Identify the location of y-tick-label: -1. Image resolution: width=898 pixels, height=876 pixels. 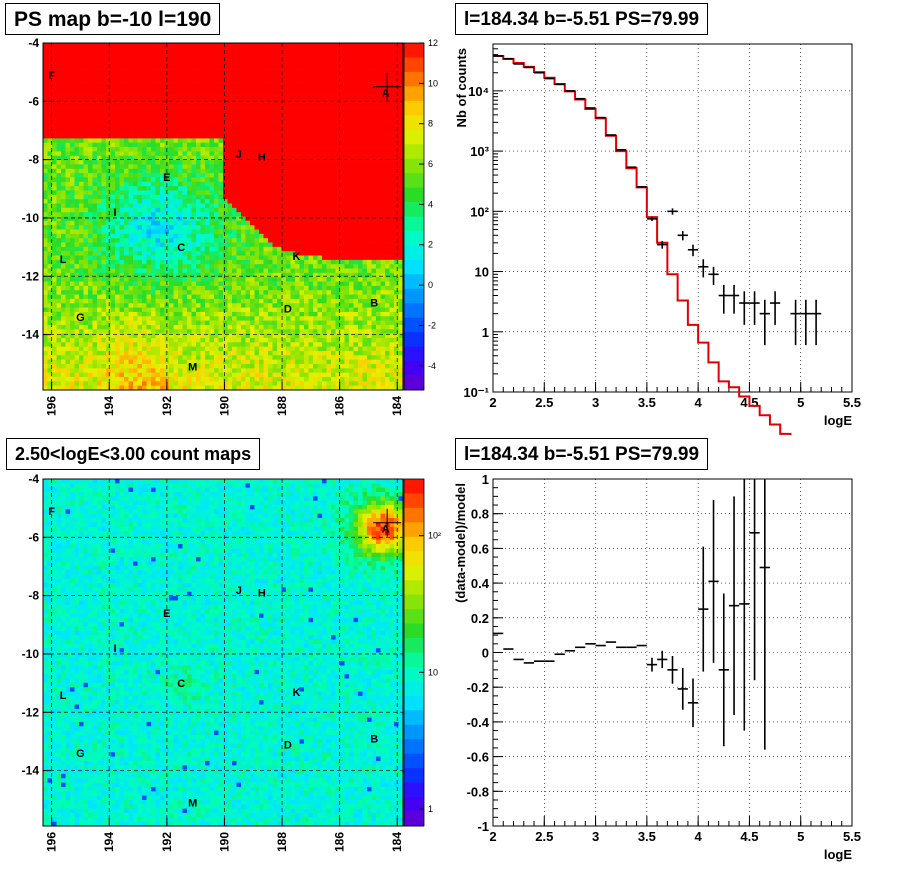
(483, 826).